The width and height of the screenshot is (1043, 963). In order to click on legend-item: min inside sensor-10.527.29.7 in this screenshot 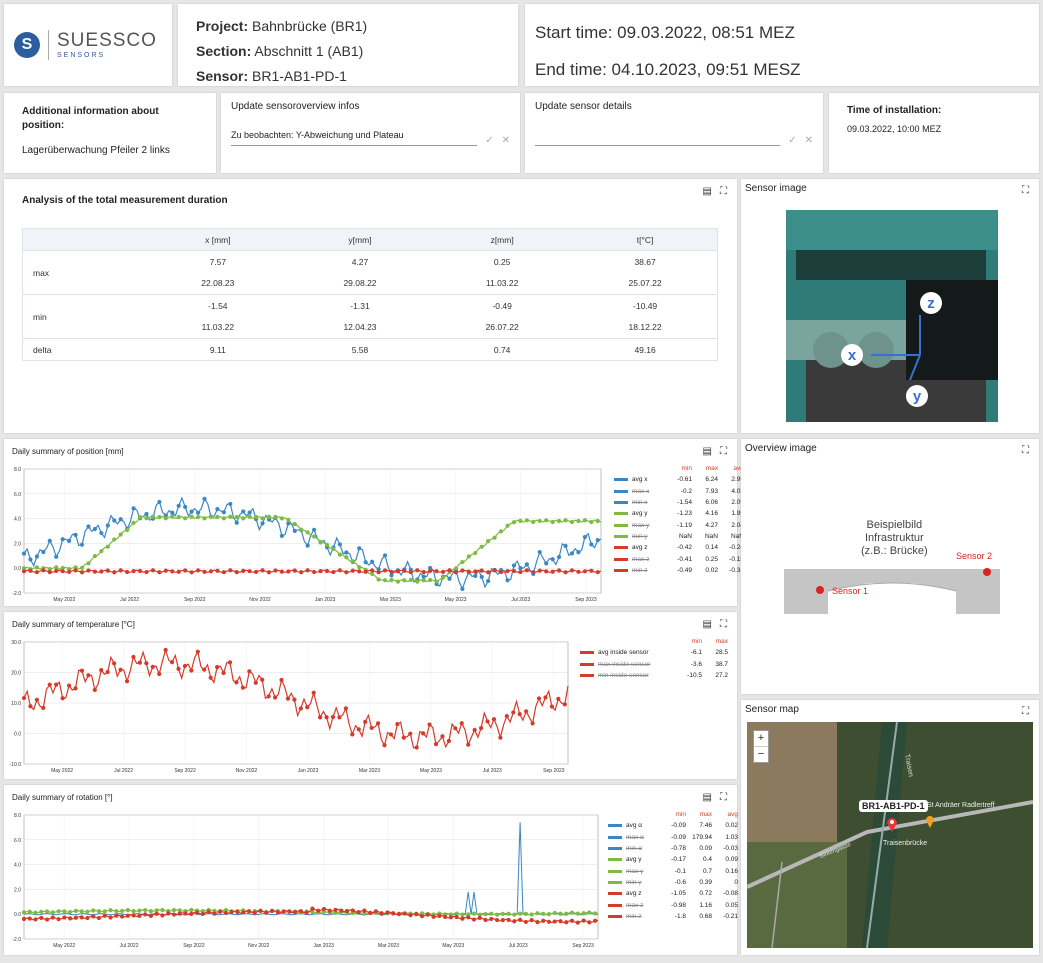, I will do `click(667, 675)`.